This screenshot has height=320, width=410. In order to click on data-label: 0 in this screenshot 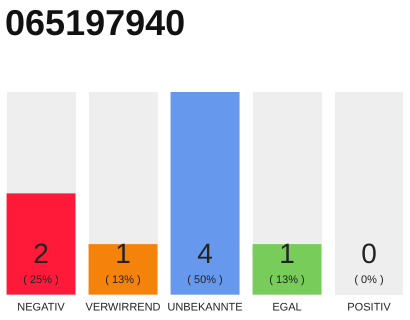, I will do `click(369, 253)`.